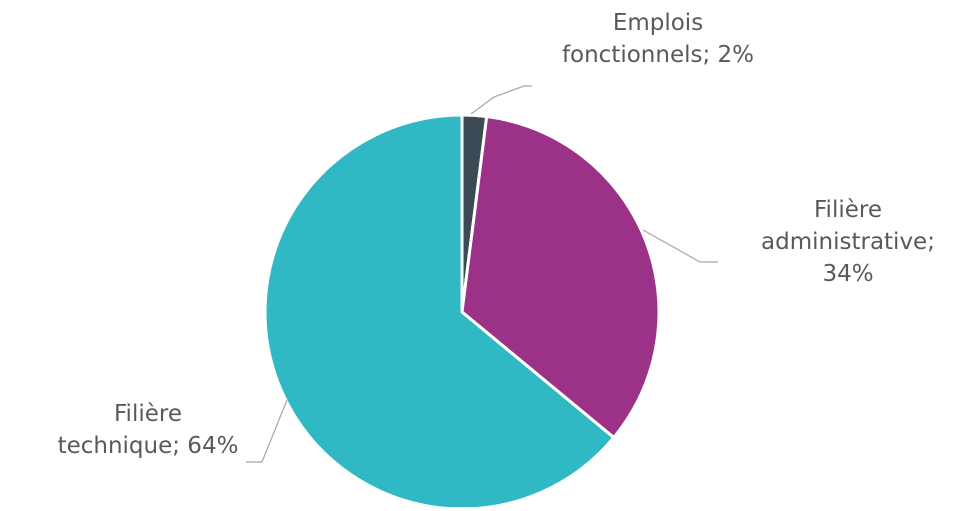  I want to click on leader-line-emplois-fonctionnels, so click(501, 100).